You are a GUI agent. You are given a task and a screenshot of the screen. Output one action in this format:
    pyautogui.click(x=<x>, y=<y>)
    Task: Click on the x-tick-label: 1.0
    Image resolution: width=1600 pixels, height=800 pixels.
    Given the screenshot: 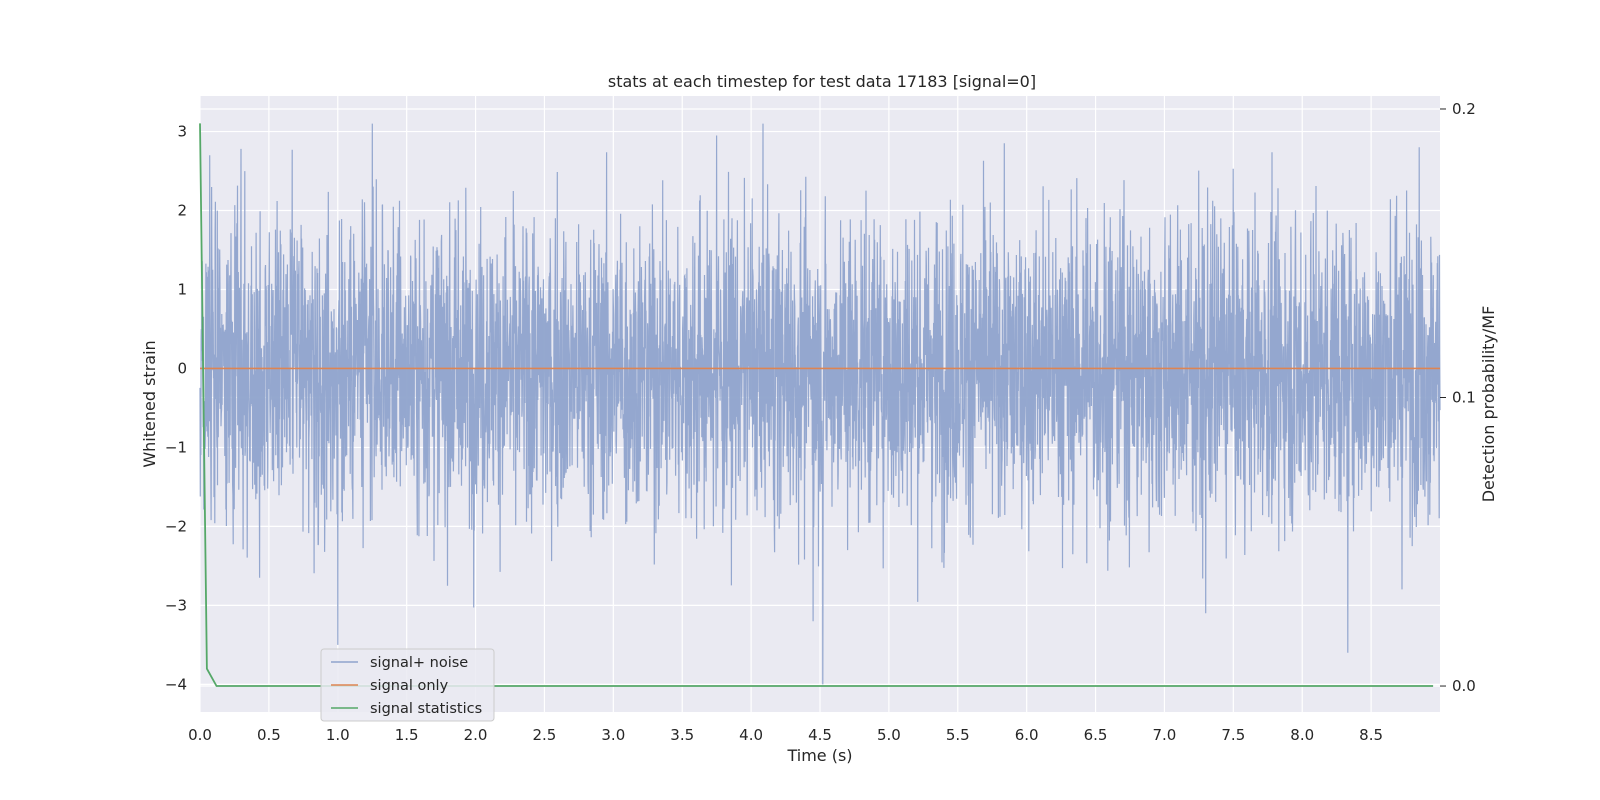 What is the action you would take?
    pyautogui.click(x=338, y=735)
    